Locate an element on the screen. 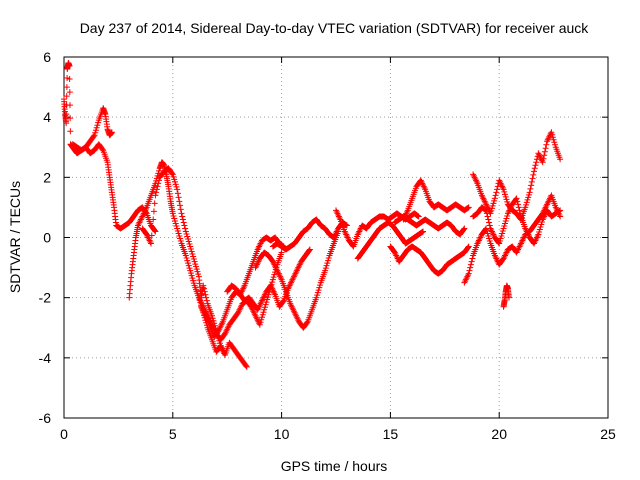  x-tick-label: 5 is located at coordinates (173, 434).